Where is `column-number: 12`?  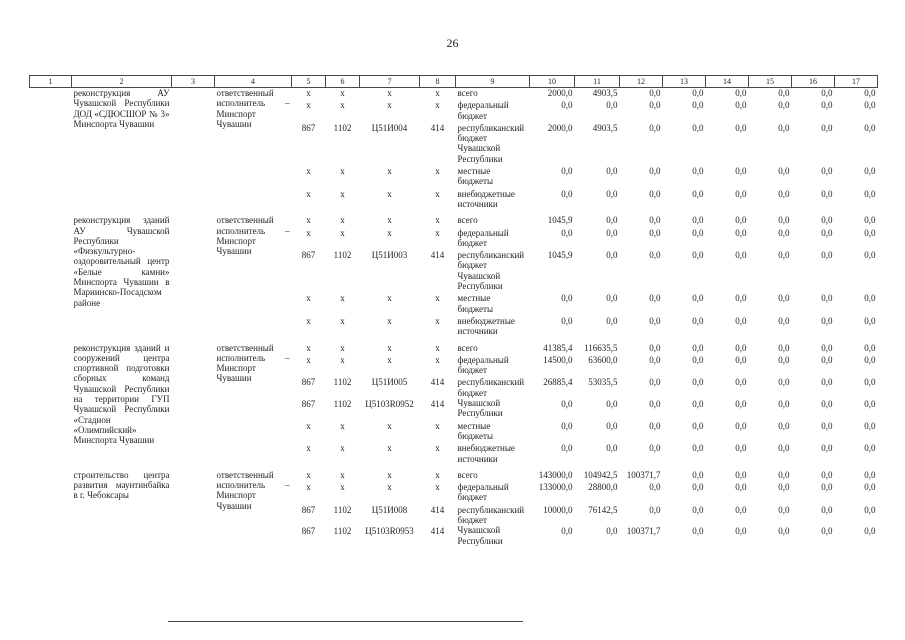 column-number: 12 is located at coordinates (641, 81).